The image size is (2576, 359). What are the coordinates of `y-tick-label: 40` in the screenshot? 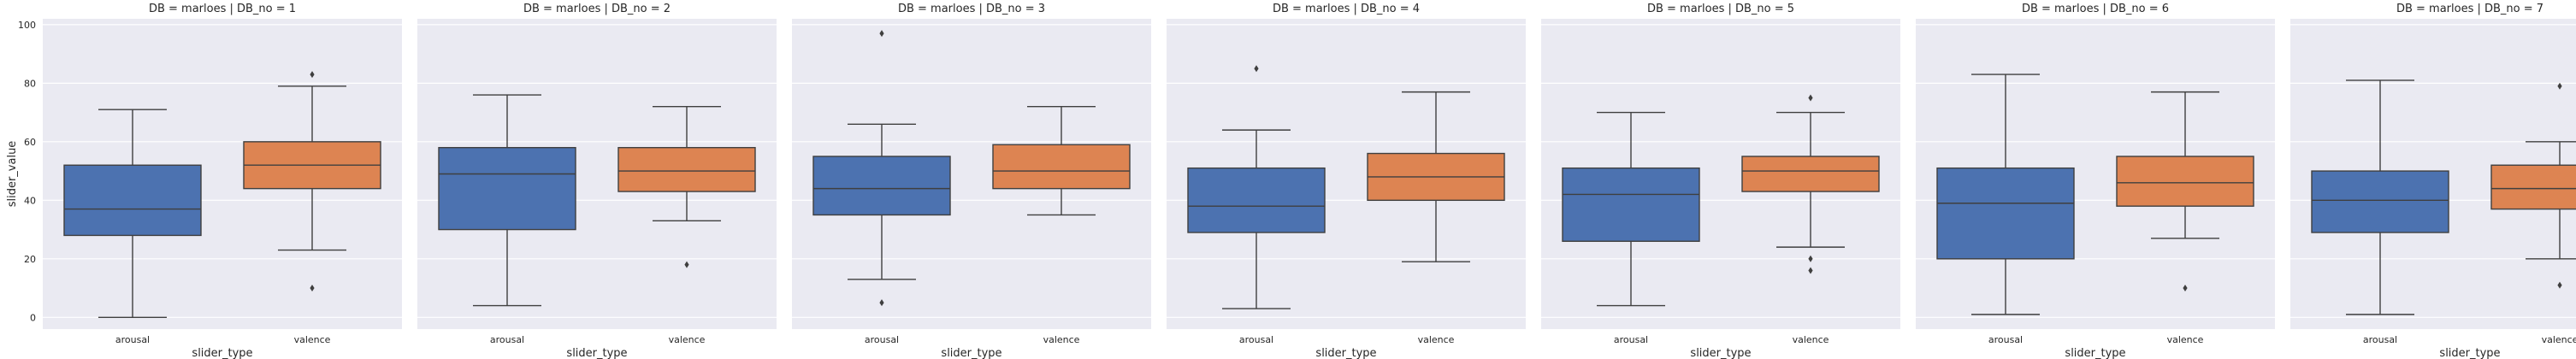 It's located at (30, 200).